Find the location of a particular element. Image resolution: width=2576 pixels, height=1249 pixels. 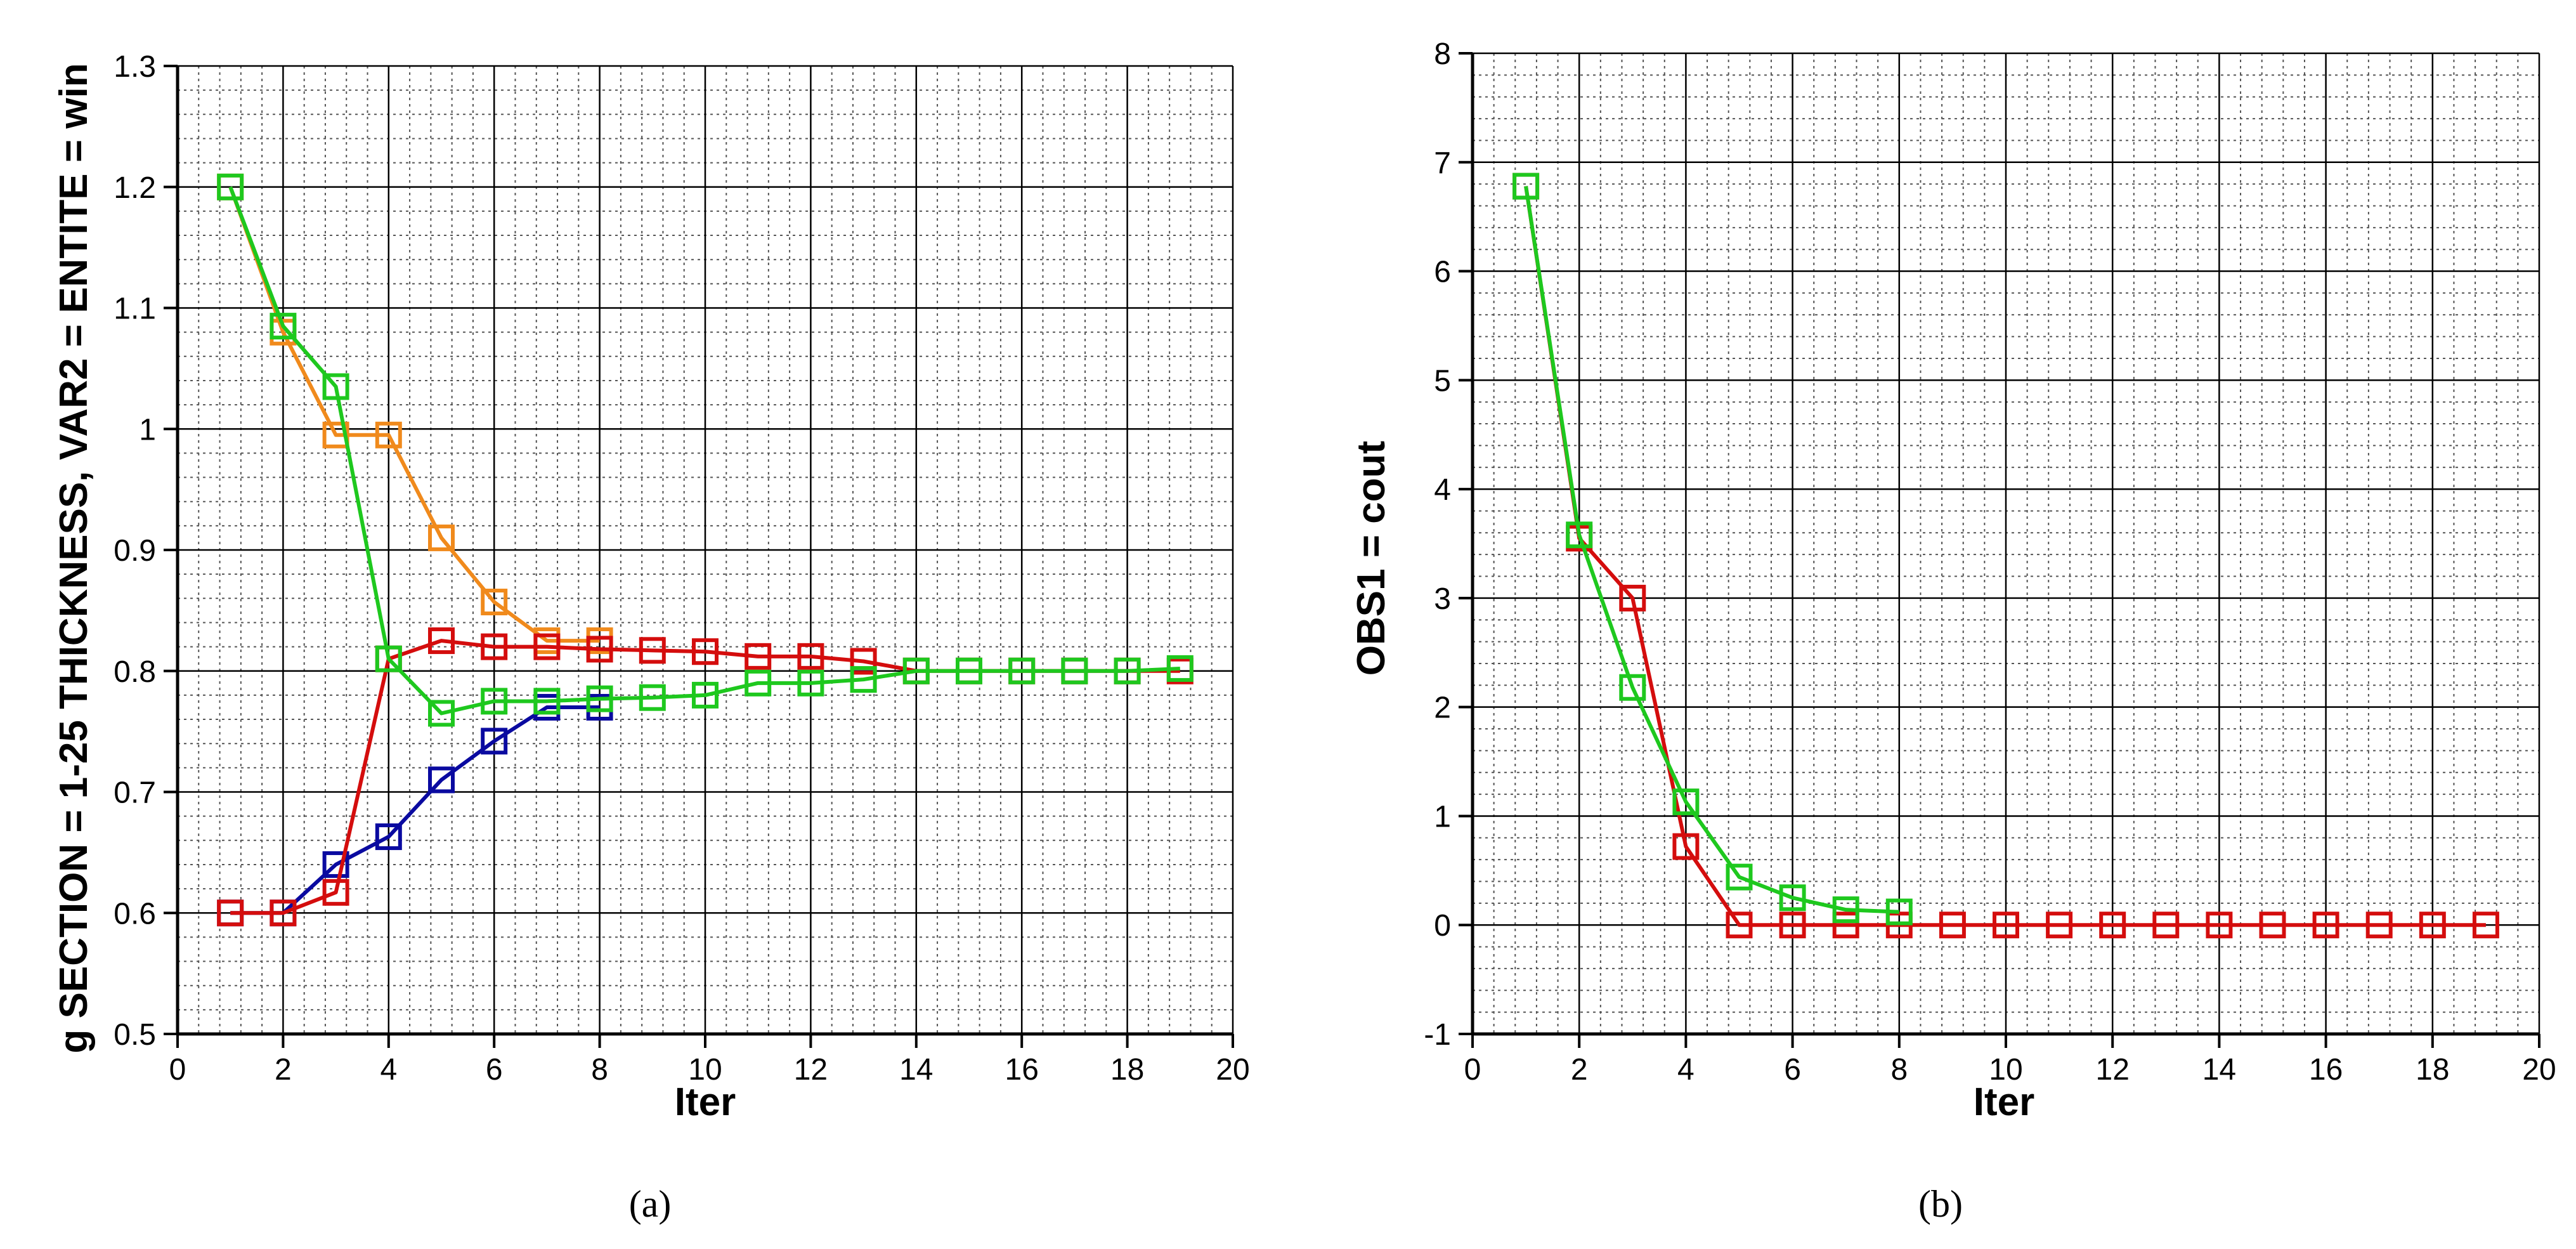

panel-b-series-2-line is located at coordinates (1712, 550).